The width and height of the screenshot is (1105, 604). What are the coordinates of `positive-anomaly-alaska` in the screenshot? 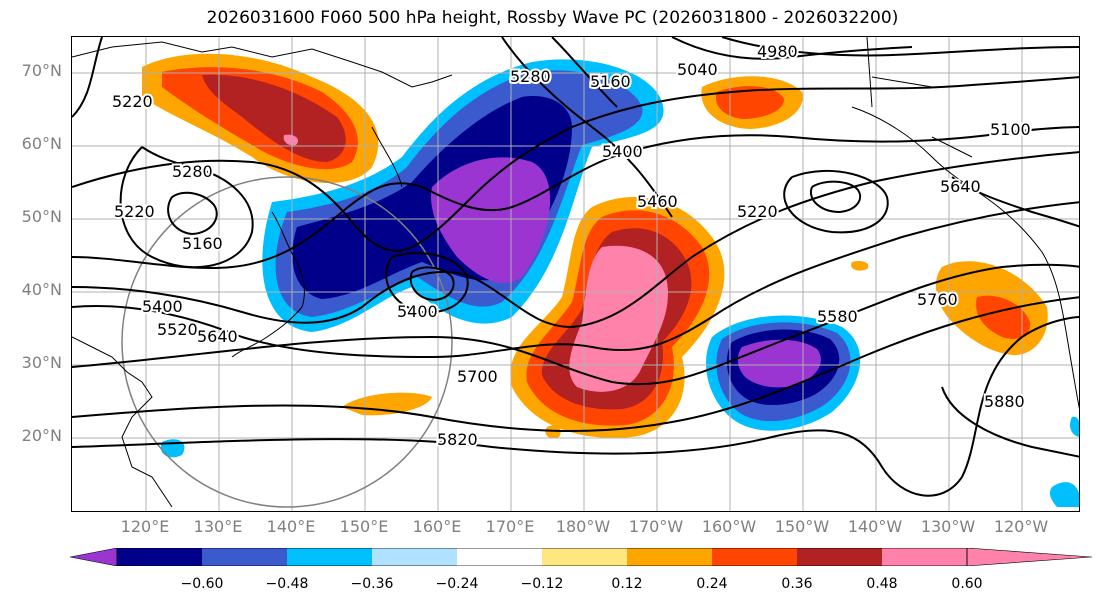 It's located at (752, 102).